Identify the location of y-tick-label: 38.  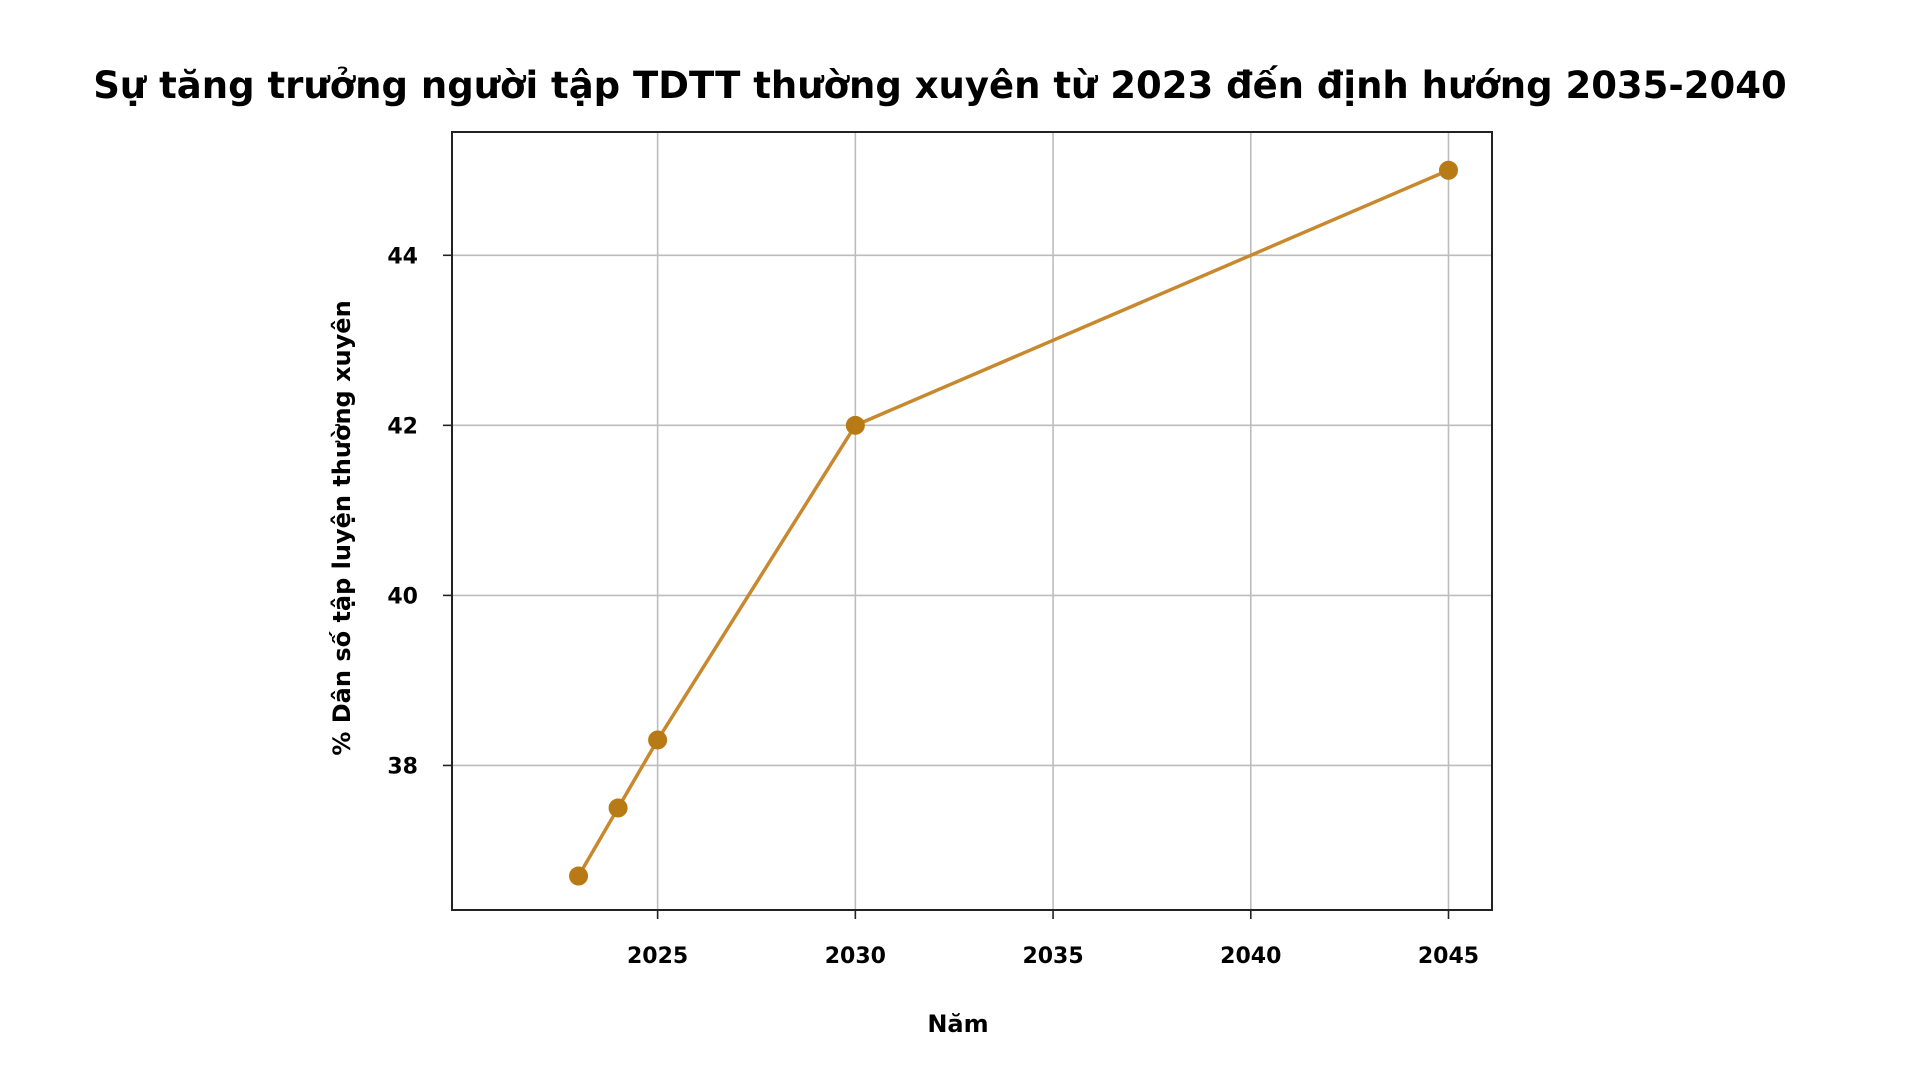
(402, 766).